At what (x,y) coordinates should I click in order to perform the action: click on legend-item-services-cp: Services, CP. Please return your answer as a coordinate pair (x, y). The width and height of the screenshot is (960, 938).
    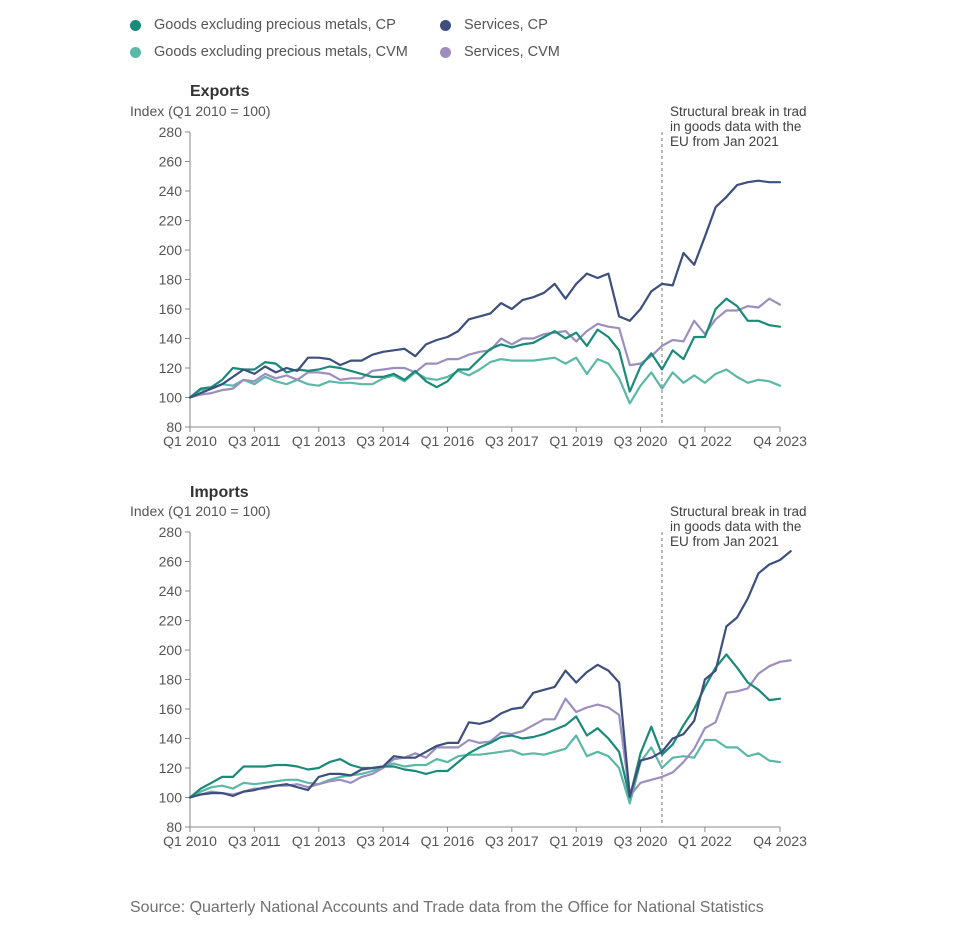
    Looking at the image, I should click on (494, 25).